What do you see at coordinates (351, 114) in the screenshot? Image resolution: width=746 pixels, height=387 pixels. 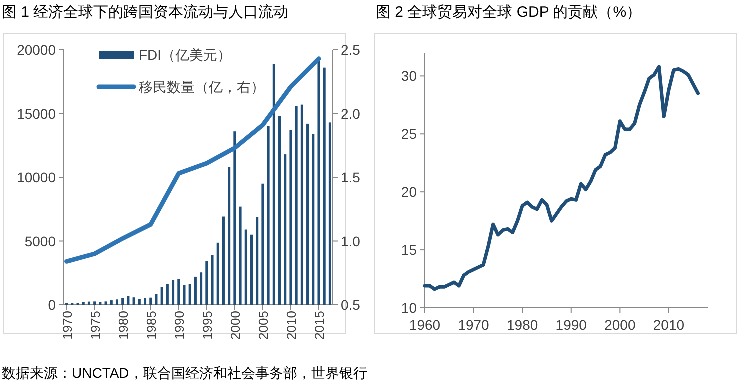 I see `y2-tick-label: 2.0` at bounding box center [351, 114].